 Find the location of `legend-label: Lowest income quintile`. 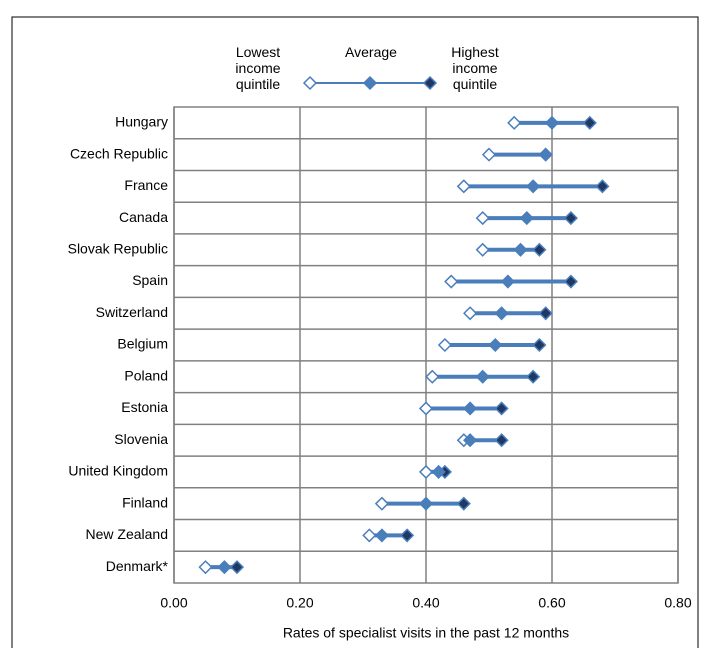

legend-label: Lowest income quintile is located at coordinates (258, 68).